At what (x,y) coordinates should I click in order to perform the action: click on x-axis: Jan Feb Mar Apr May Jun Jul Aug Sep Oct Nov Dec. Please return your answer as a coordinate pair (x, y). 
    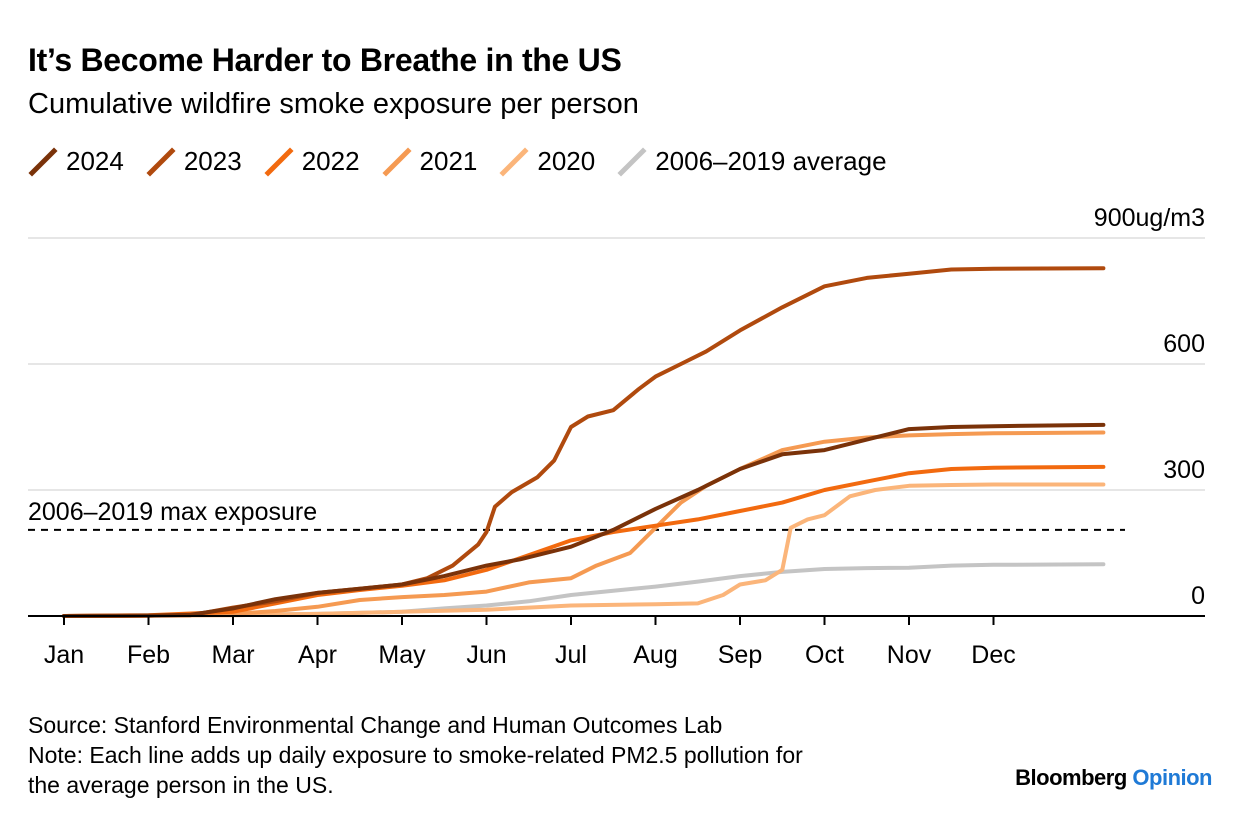
    Looking at the image, I should click on (616, 642).